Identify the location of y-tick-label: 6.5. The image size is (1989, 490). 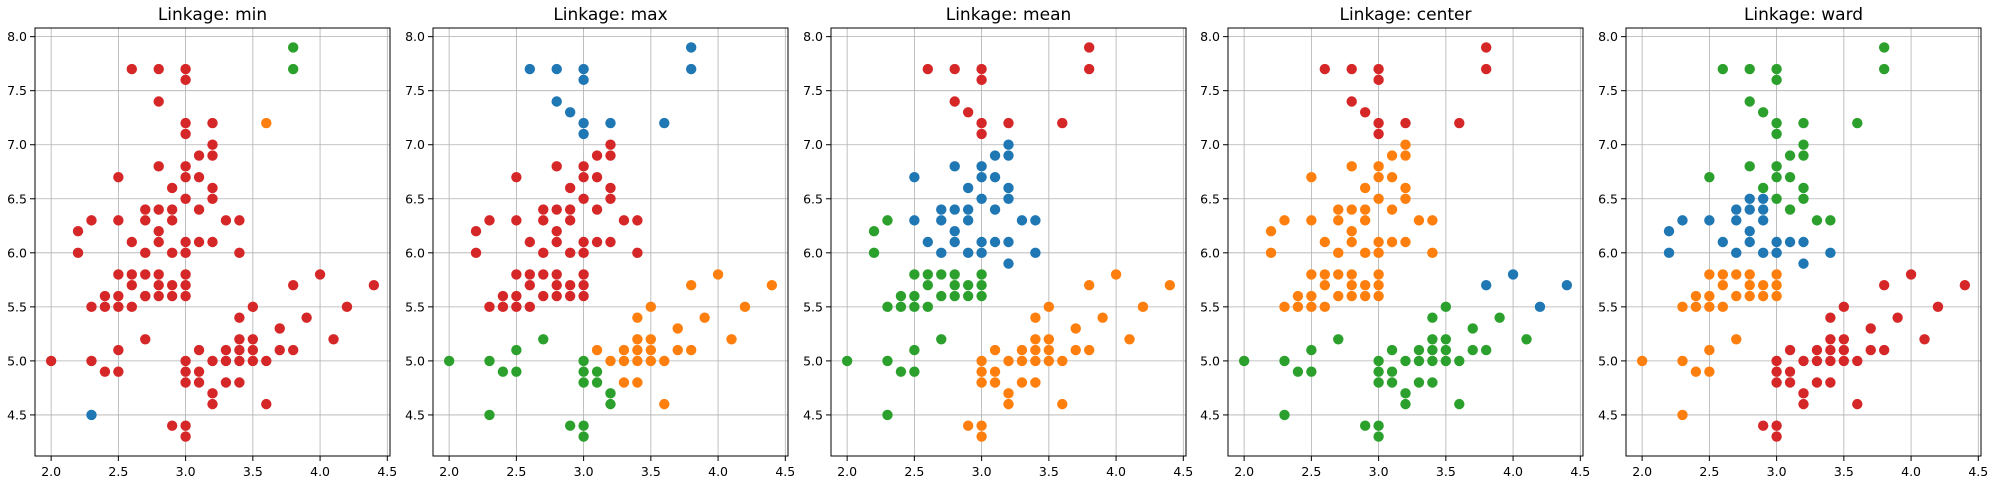
(415, 198).